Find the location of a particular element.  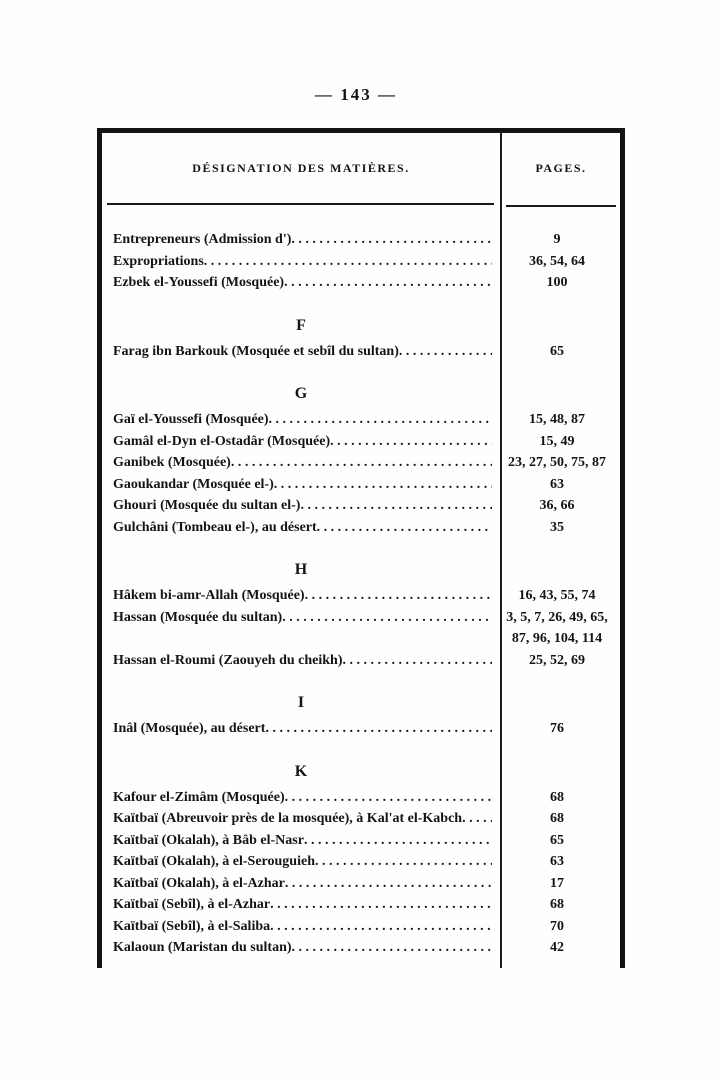

entry-label-cell: Kaïtbaï (Sebîl), à el-Azhar is located at coordinates (298, 905).